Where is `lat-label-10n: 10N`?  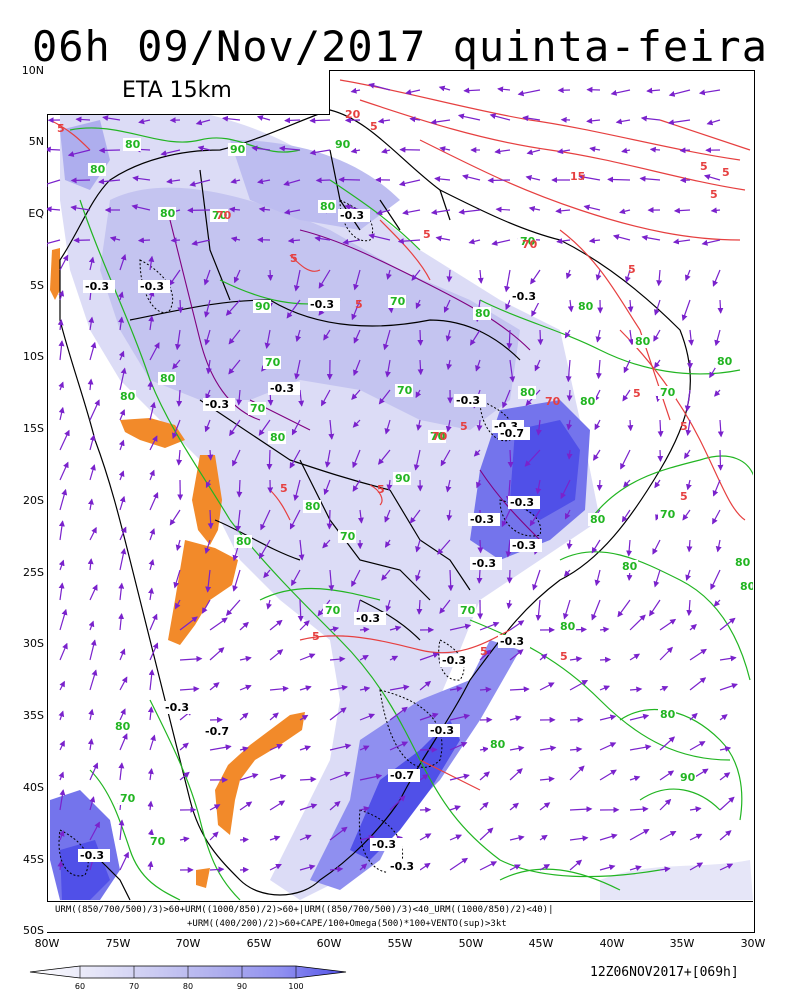 lat-label-10n: 10N is located at coordinates (32, 70).